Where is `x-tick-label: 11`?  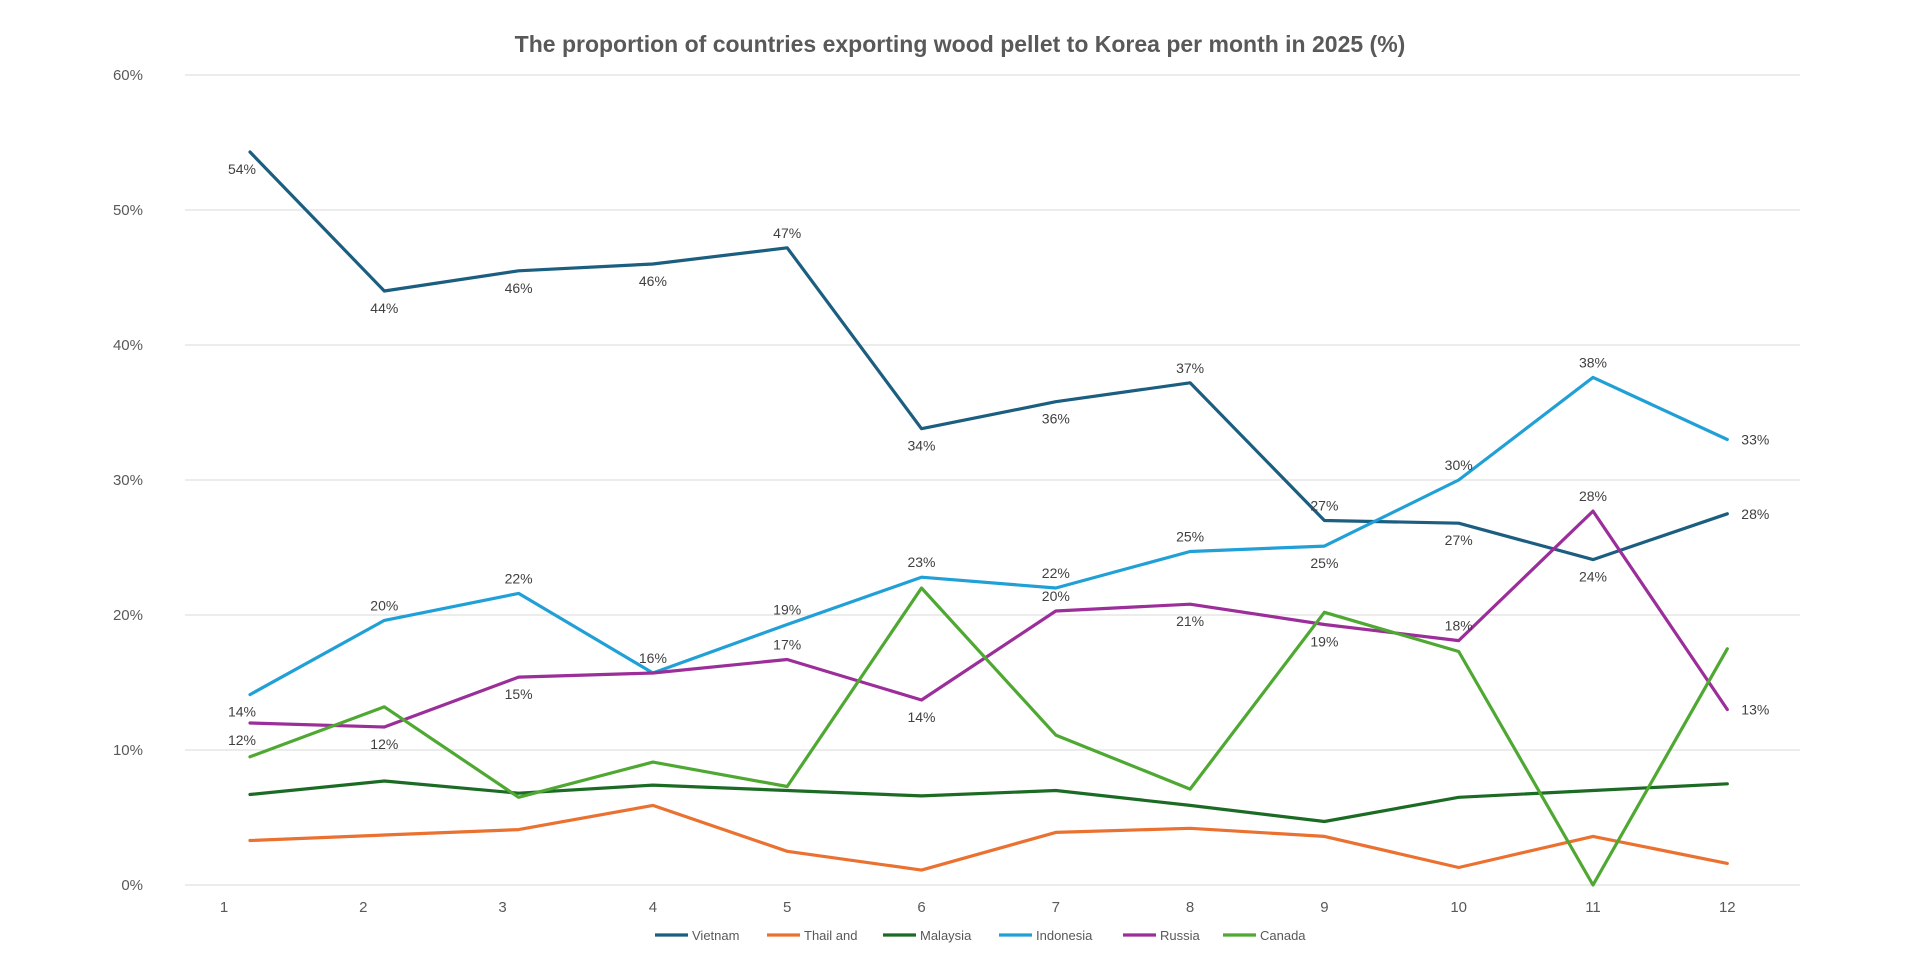 x-tick-label: 11 is located at coordinates (1593, 907).